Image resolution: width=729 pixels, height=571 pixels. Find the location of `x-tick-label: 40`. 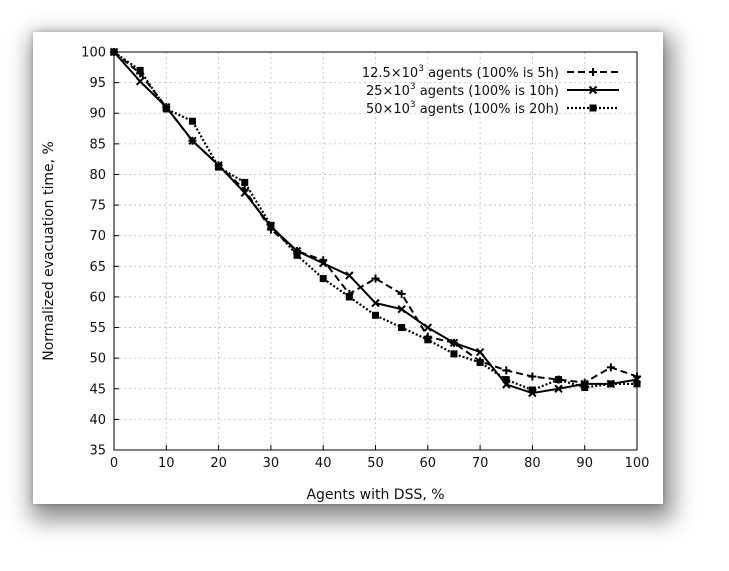

x-tick-label: 40 is located at coordinates (323, 463).